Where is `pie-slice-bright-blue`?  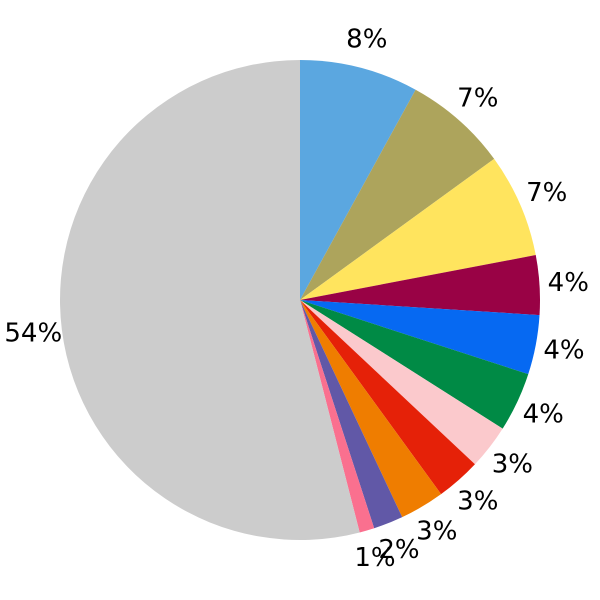
pie-slice-bright-blue is located at coordinates (420, 337).